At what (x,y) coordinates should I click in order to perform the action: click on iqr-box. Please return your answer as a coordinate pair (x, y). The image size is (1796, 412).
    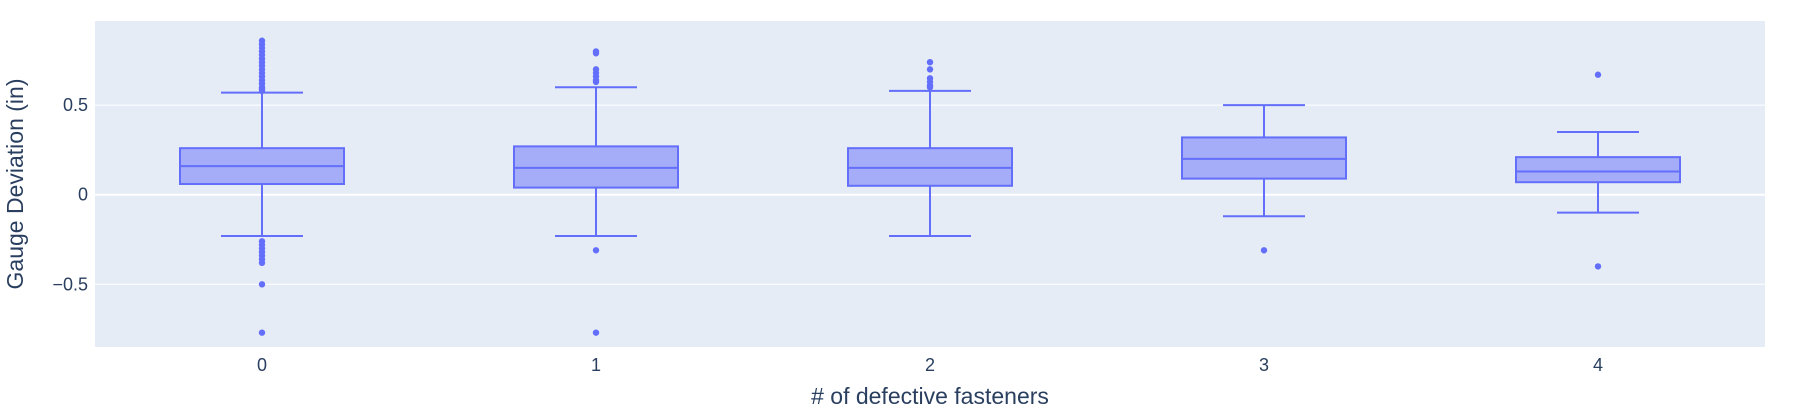
    Looking at the image, I should click on (1598, 170).